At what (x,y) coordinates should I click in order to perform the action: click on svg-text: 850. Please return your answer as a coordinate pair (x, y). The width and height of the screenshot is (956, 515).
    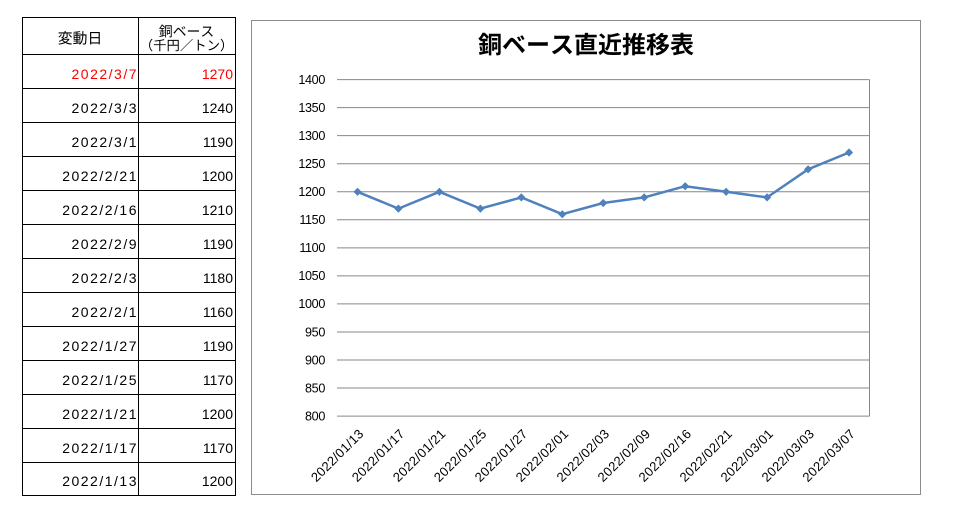
    Looking at the image, I should click on (315, 388).